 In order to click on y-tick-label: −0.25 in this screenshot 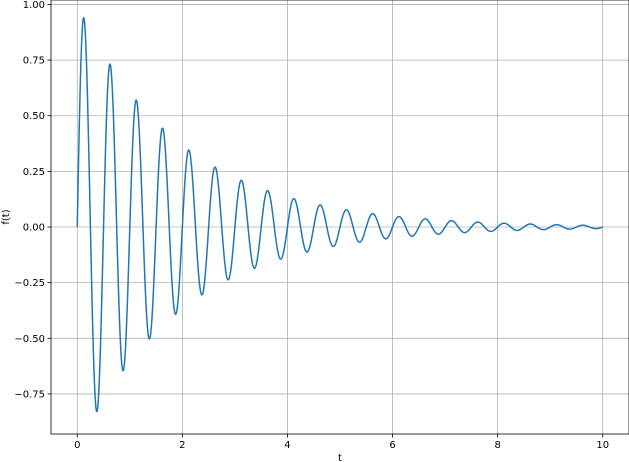, I will do `click(29, 283)`.